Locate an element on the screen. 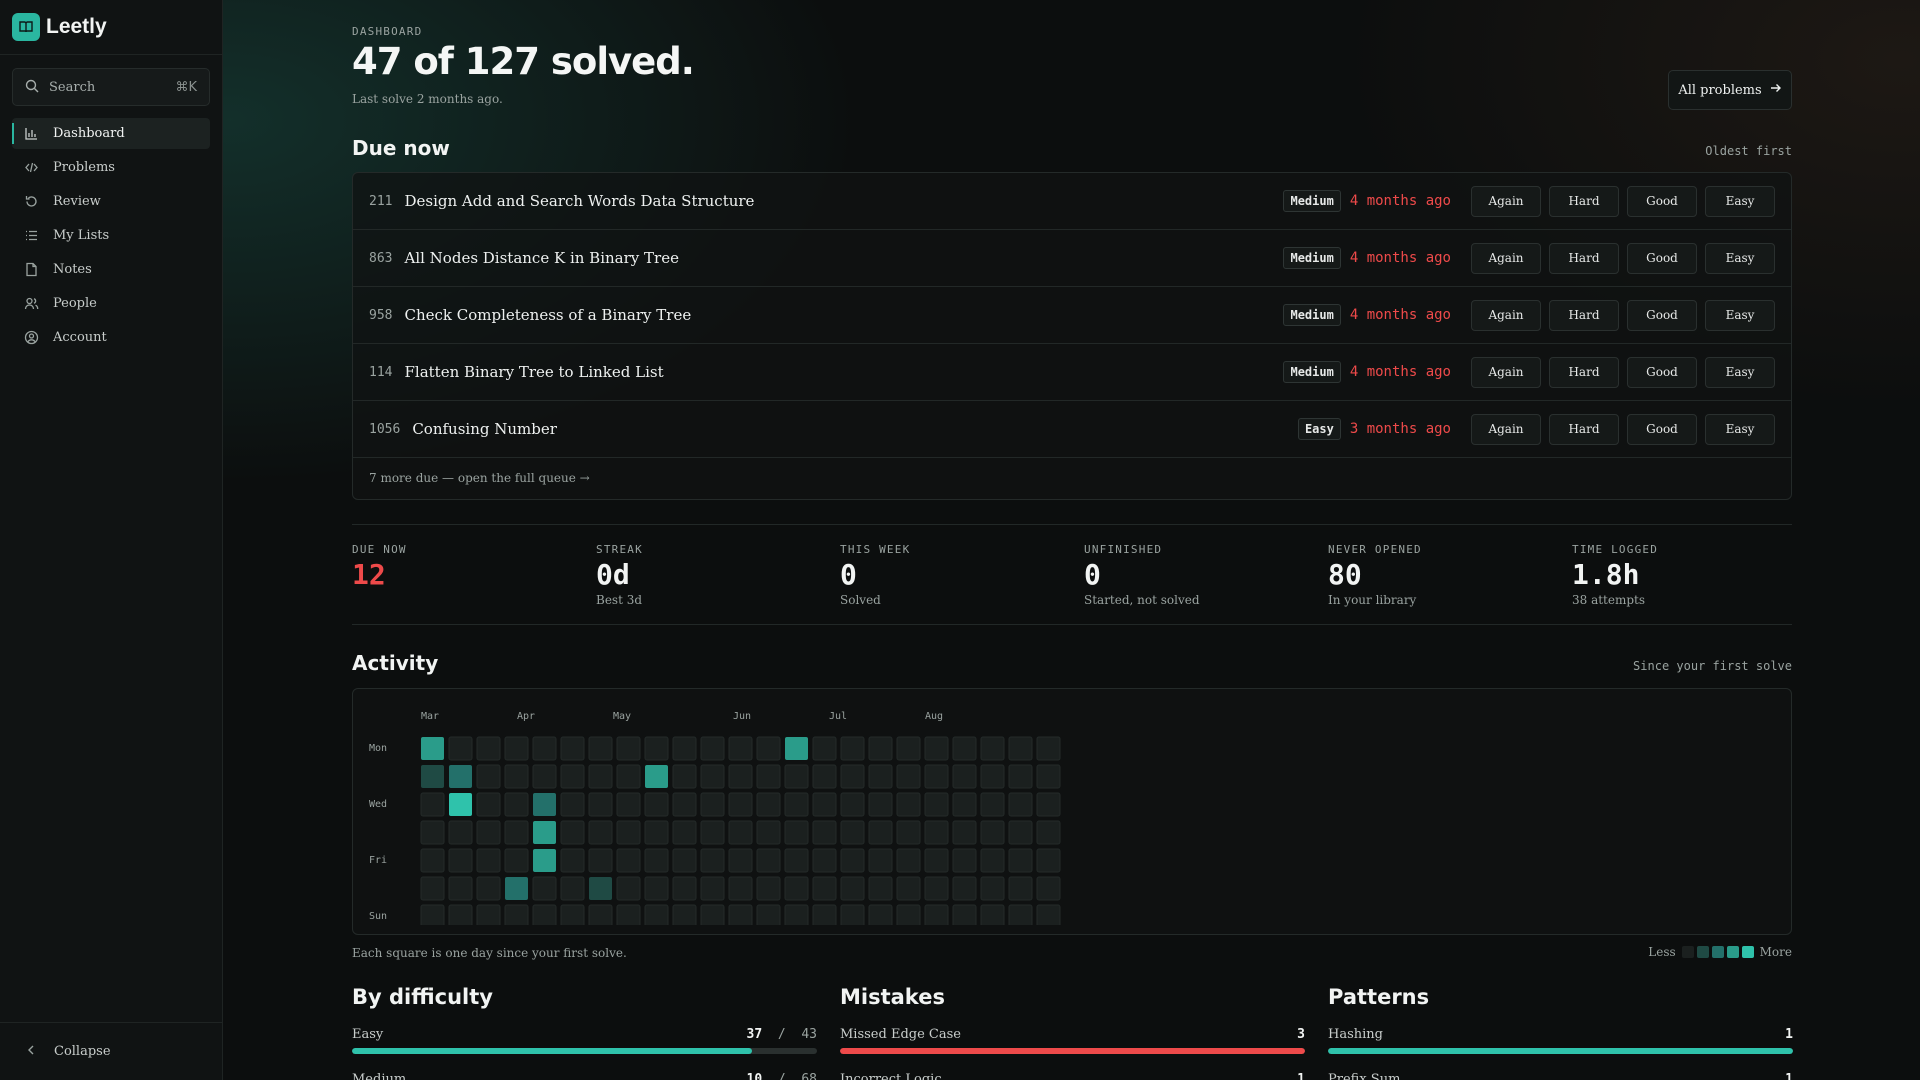 The width and height of the screenshot is (1920, 1080). sidebar-item-review: Review is located at coordinates (111, 201).